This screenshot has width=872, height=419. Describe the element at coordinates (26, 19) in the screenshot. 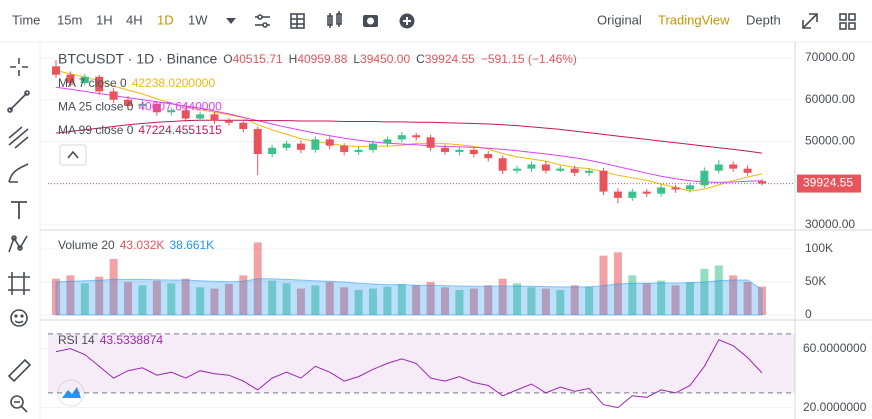

I see `interval-button: Time` at that location.